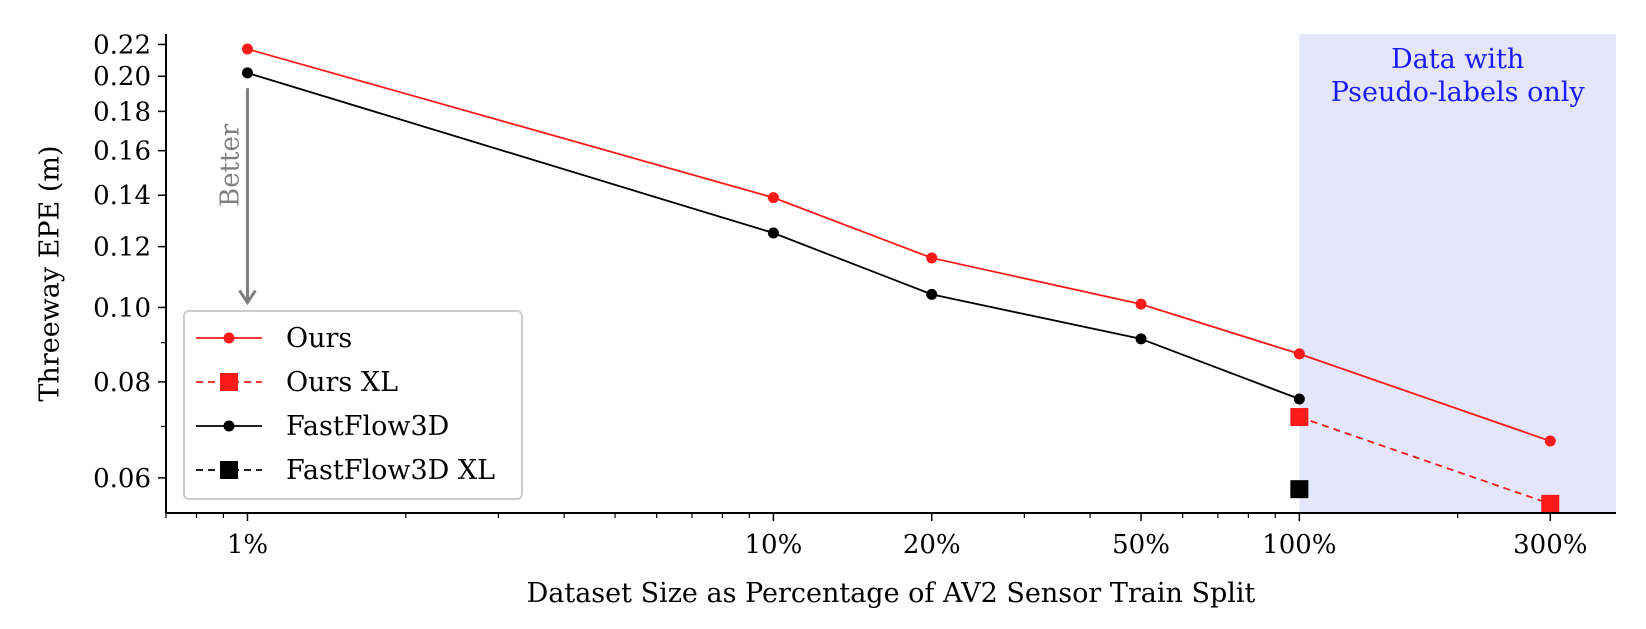  I want to click on x-tick-label: 20%, so click(932, 545).